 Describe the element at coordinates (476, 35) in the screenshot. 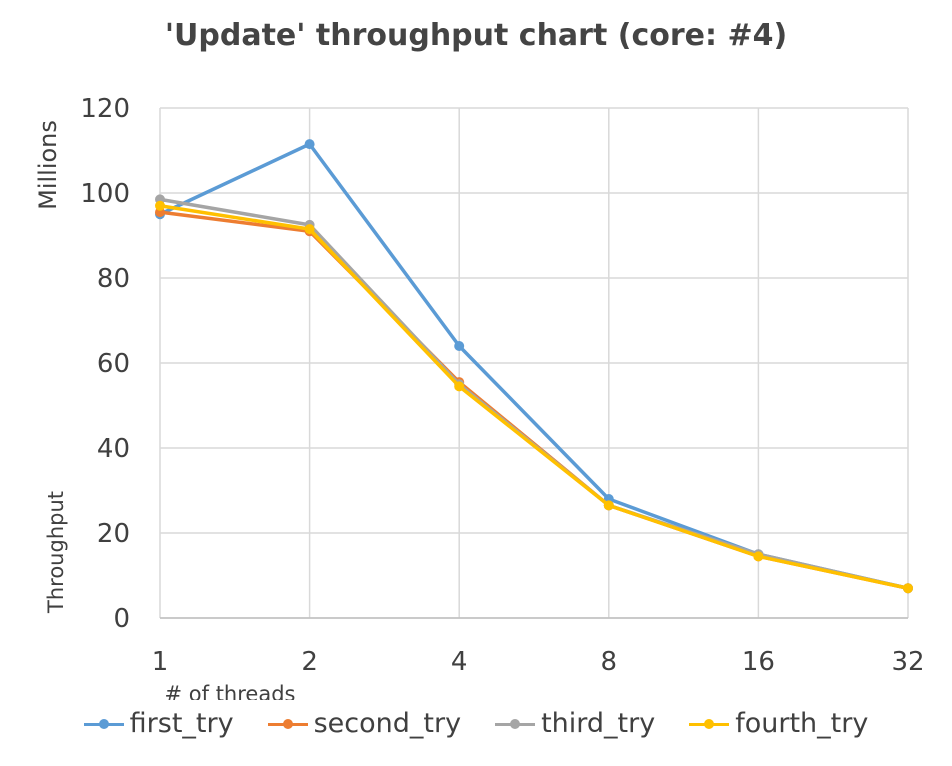

I see `chart-title: 'Update' throughput chart (core: #4)` at that location.